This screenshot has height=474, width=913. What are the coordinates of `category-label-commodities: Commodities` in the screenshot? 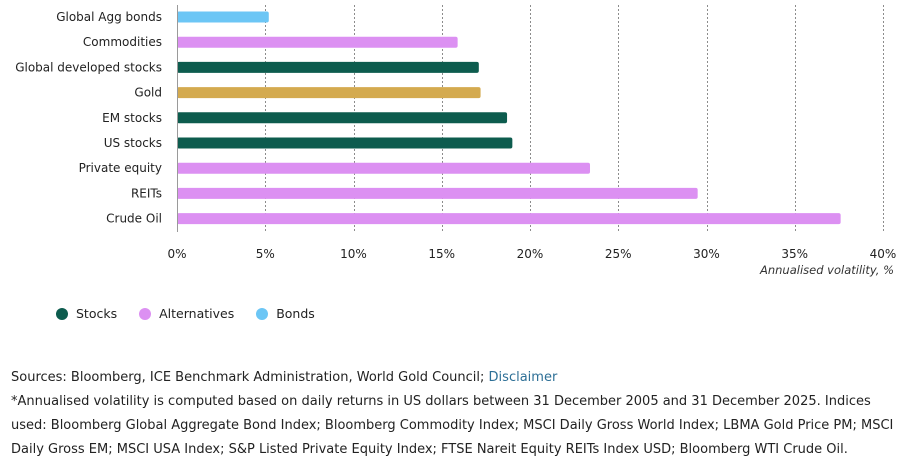 It's located at (122, 42).